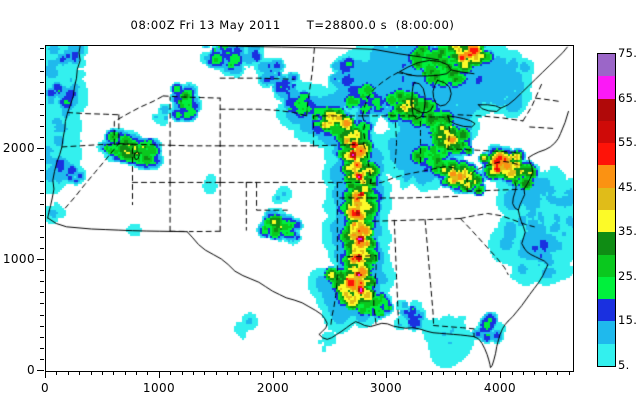  Describe the element at coordinates (386, 388) in the screenshot. I see `x-axis-tick-label: 3000` at that location.